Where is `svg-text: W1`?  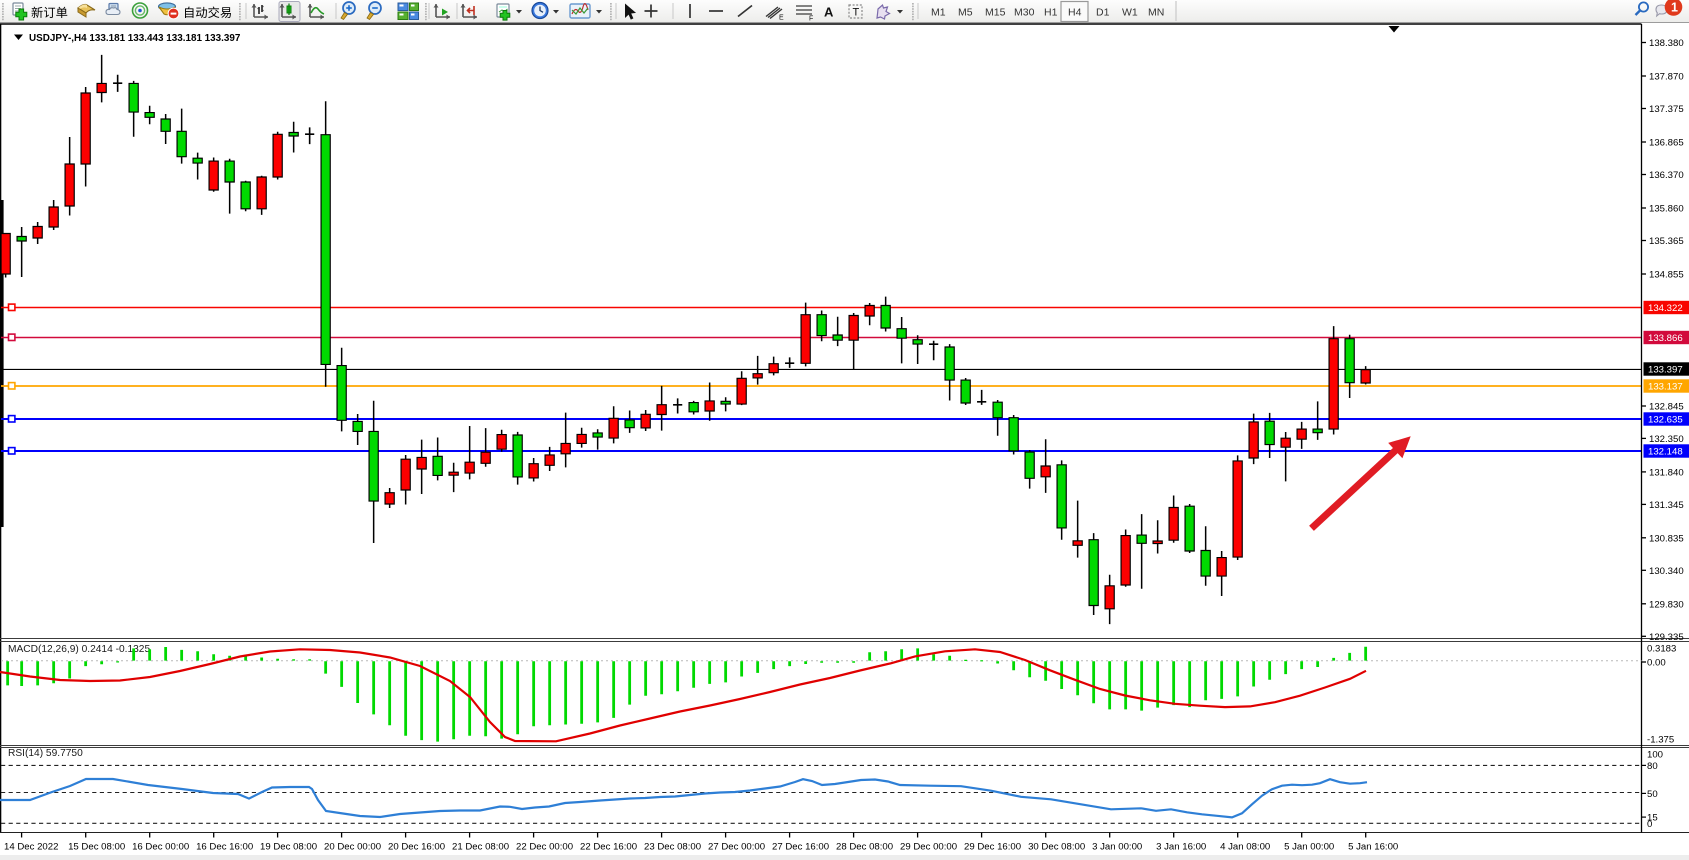 svg-text: W1 is located at coordinates (1130, 13).